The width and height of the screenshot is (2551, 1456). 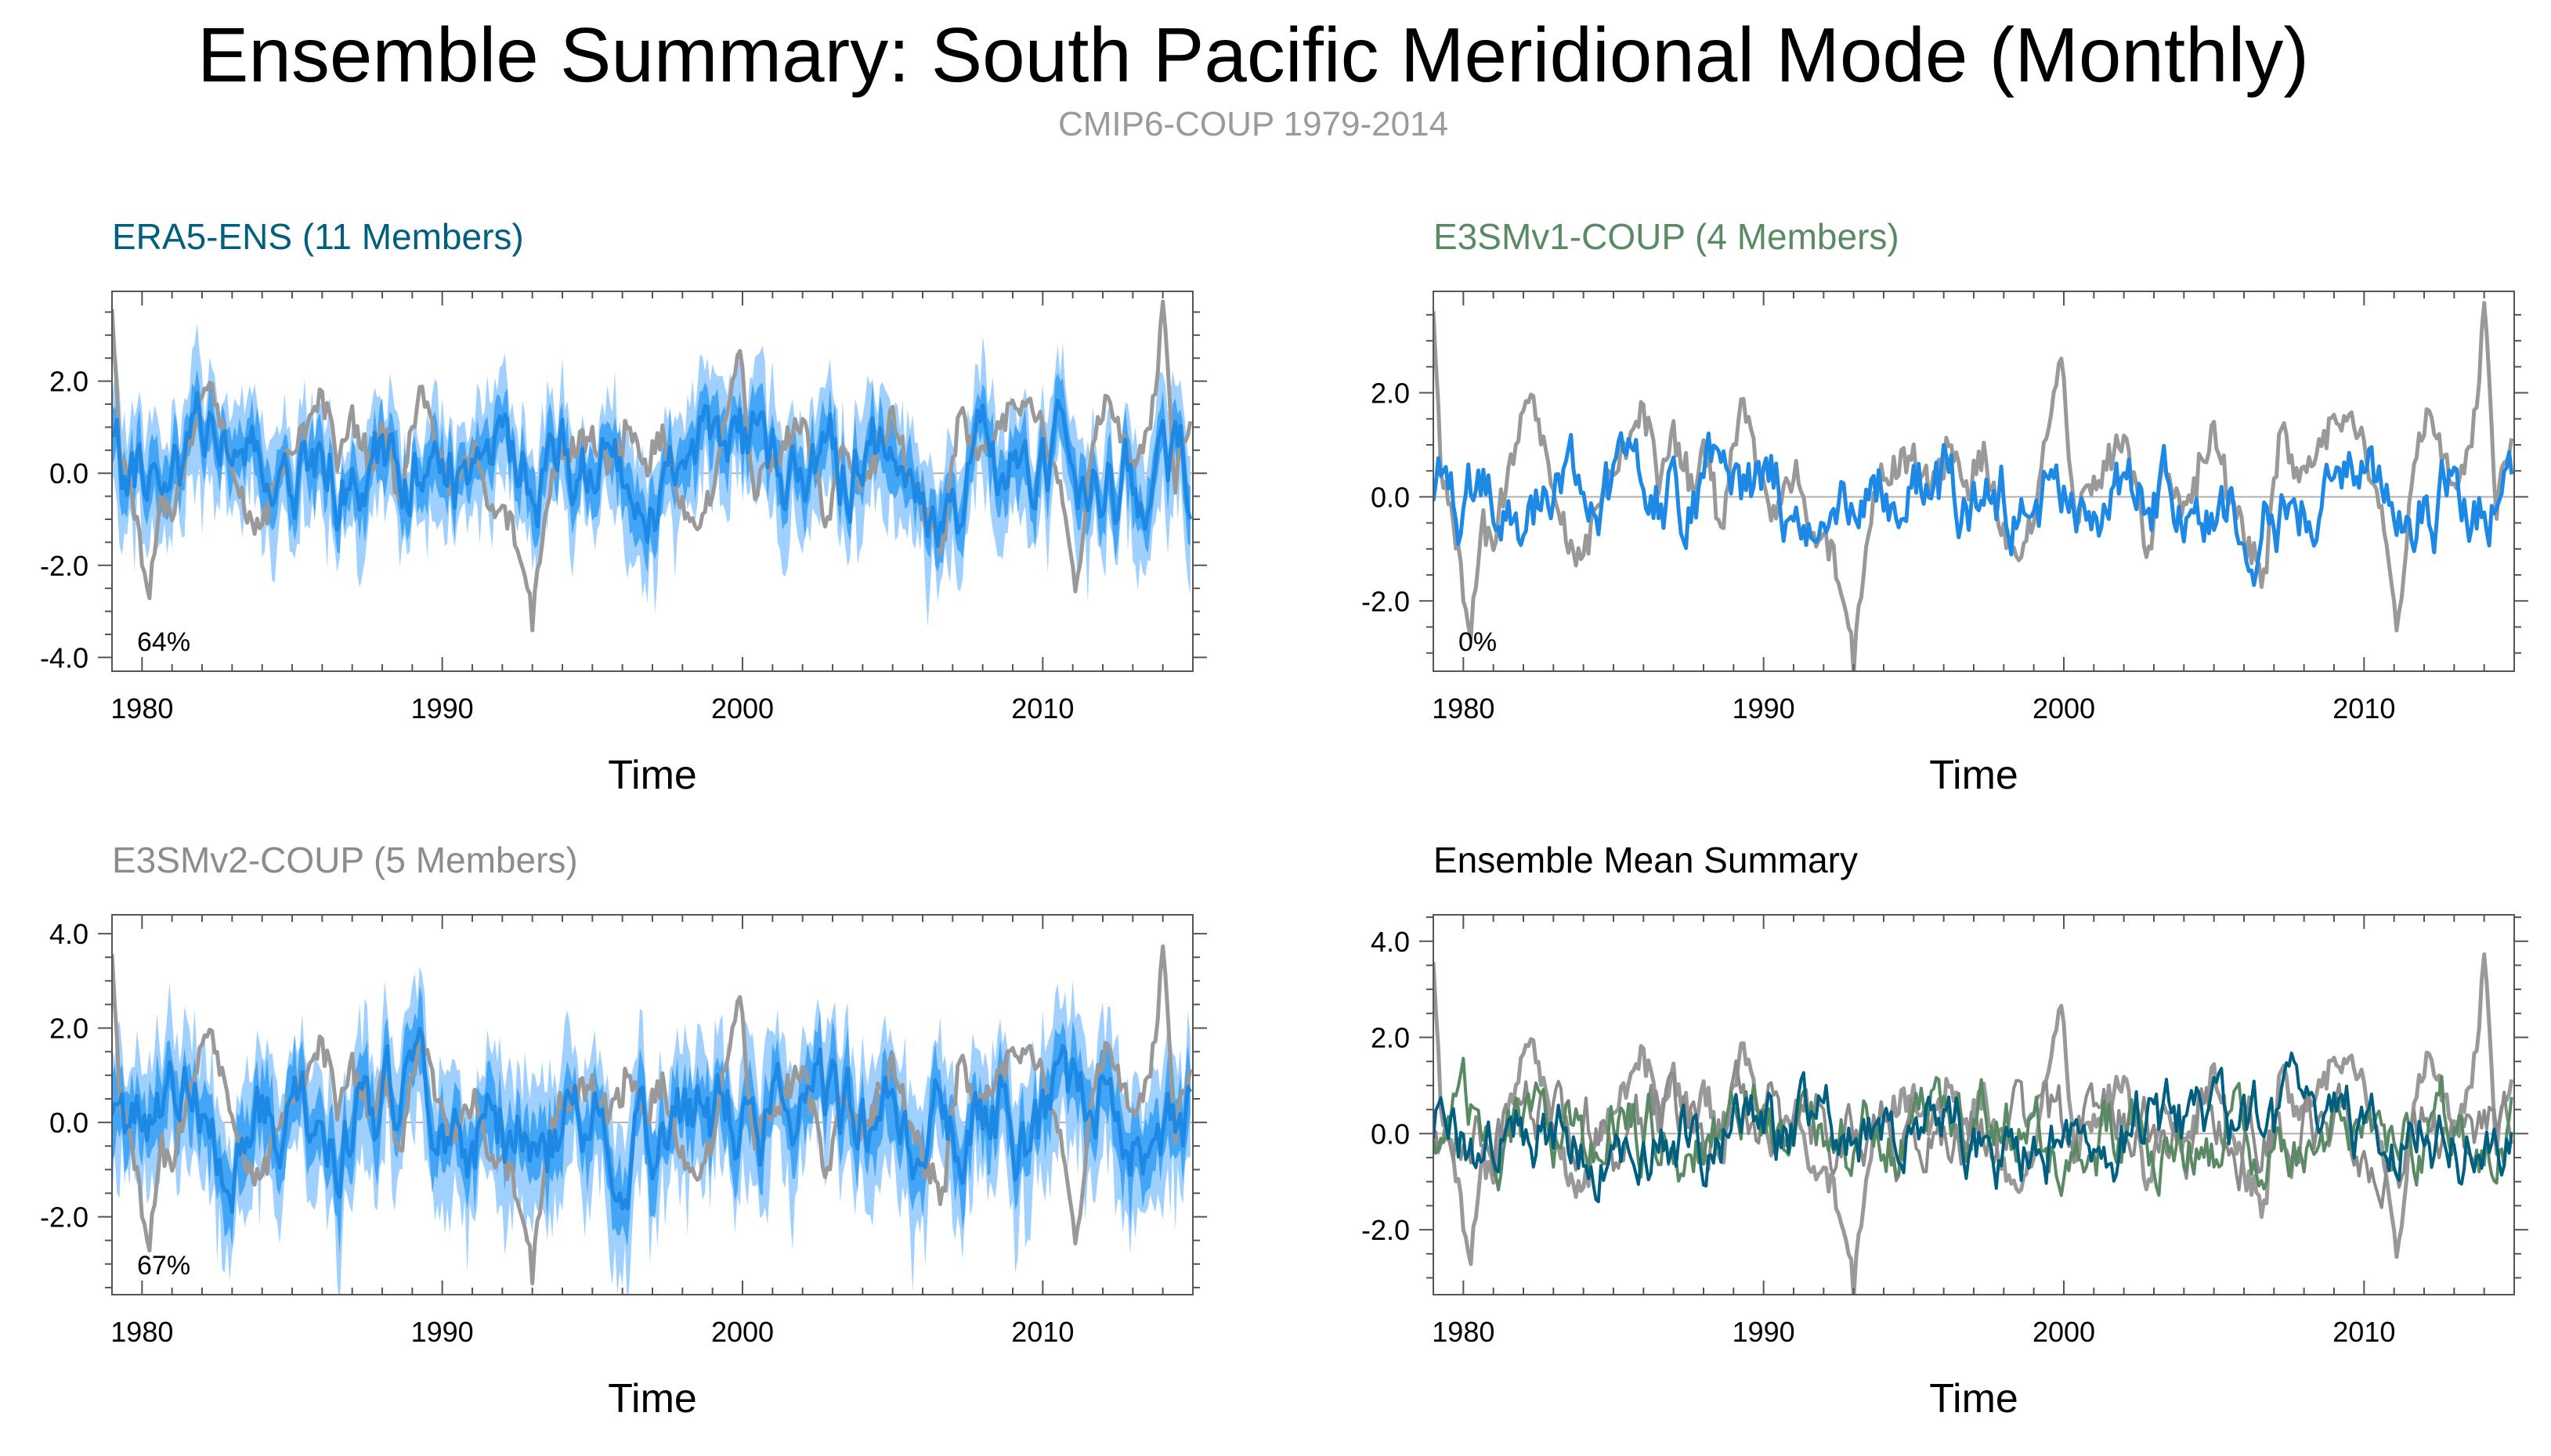 I want to click on annotation-e3smv1: 0%, so click(x=1477, y=642).